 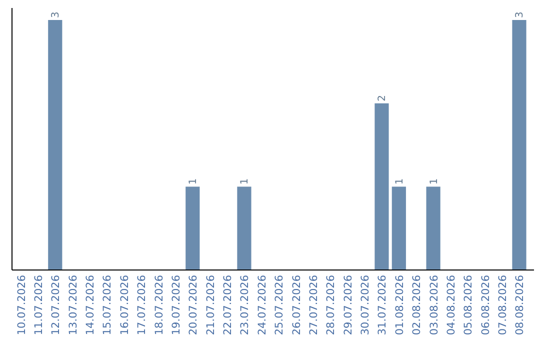 What do you see at coordinates (331, 305) in the screenshot?
I see `x-tick-label: 28.07.2026` at bounding box center [331, 305].